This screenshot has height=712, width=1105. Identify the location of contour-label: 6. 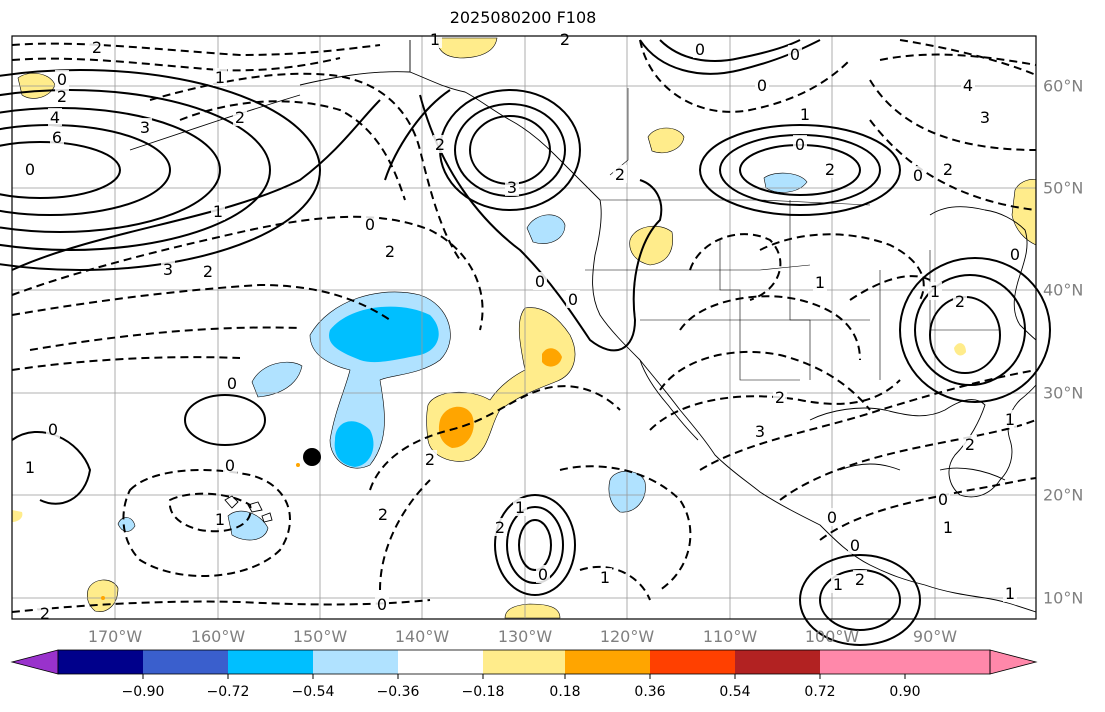
(57, 137).